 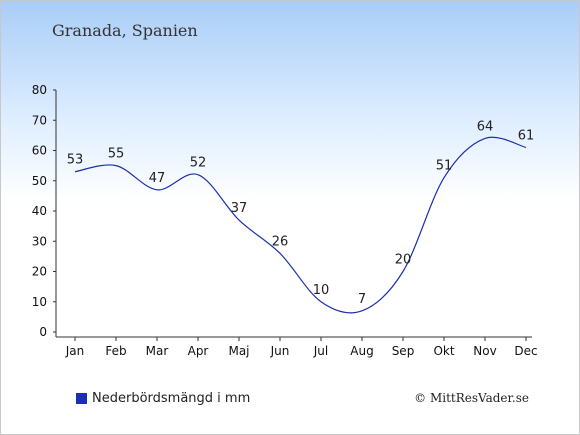 What do you see at coordinates (75, 351) in the screenshot?
I see `x-tick-label: Jan` at bounding box center [75, 351].